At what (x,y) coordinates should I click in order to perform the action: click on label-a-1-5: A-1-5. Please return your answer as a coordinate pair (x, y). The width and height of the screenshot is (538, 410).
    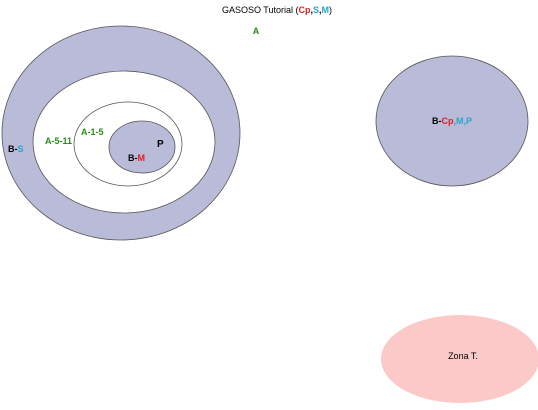
    Looking at the image, I should click on (92, 132).